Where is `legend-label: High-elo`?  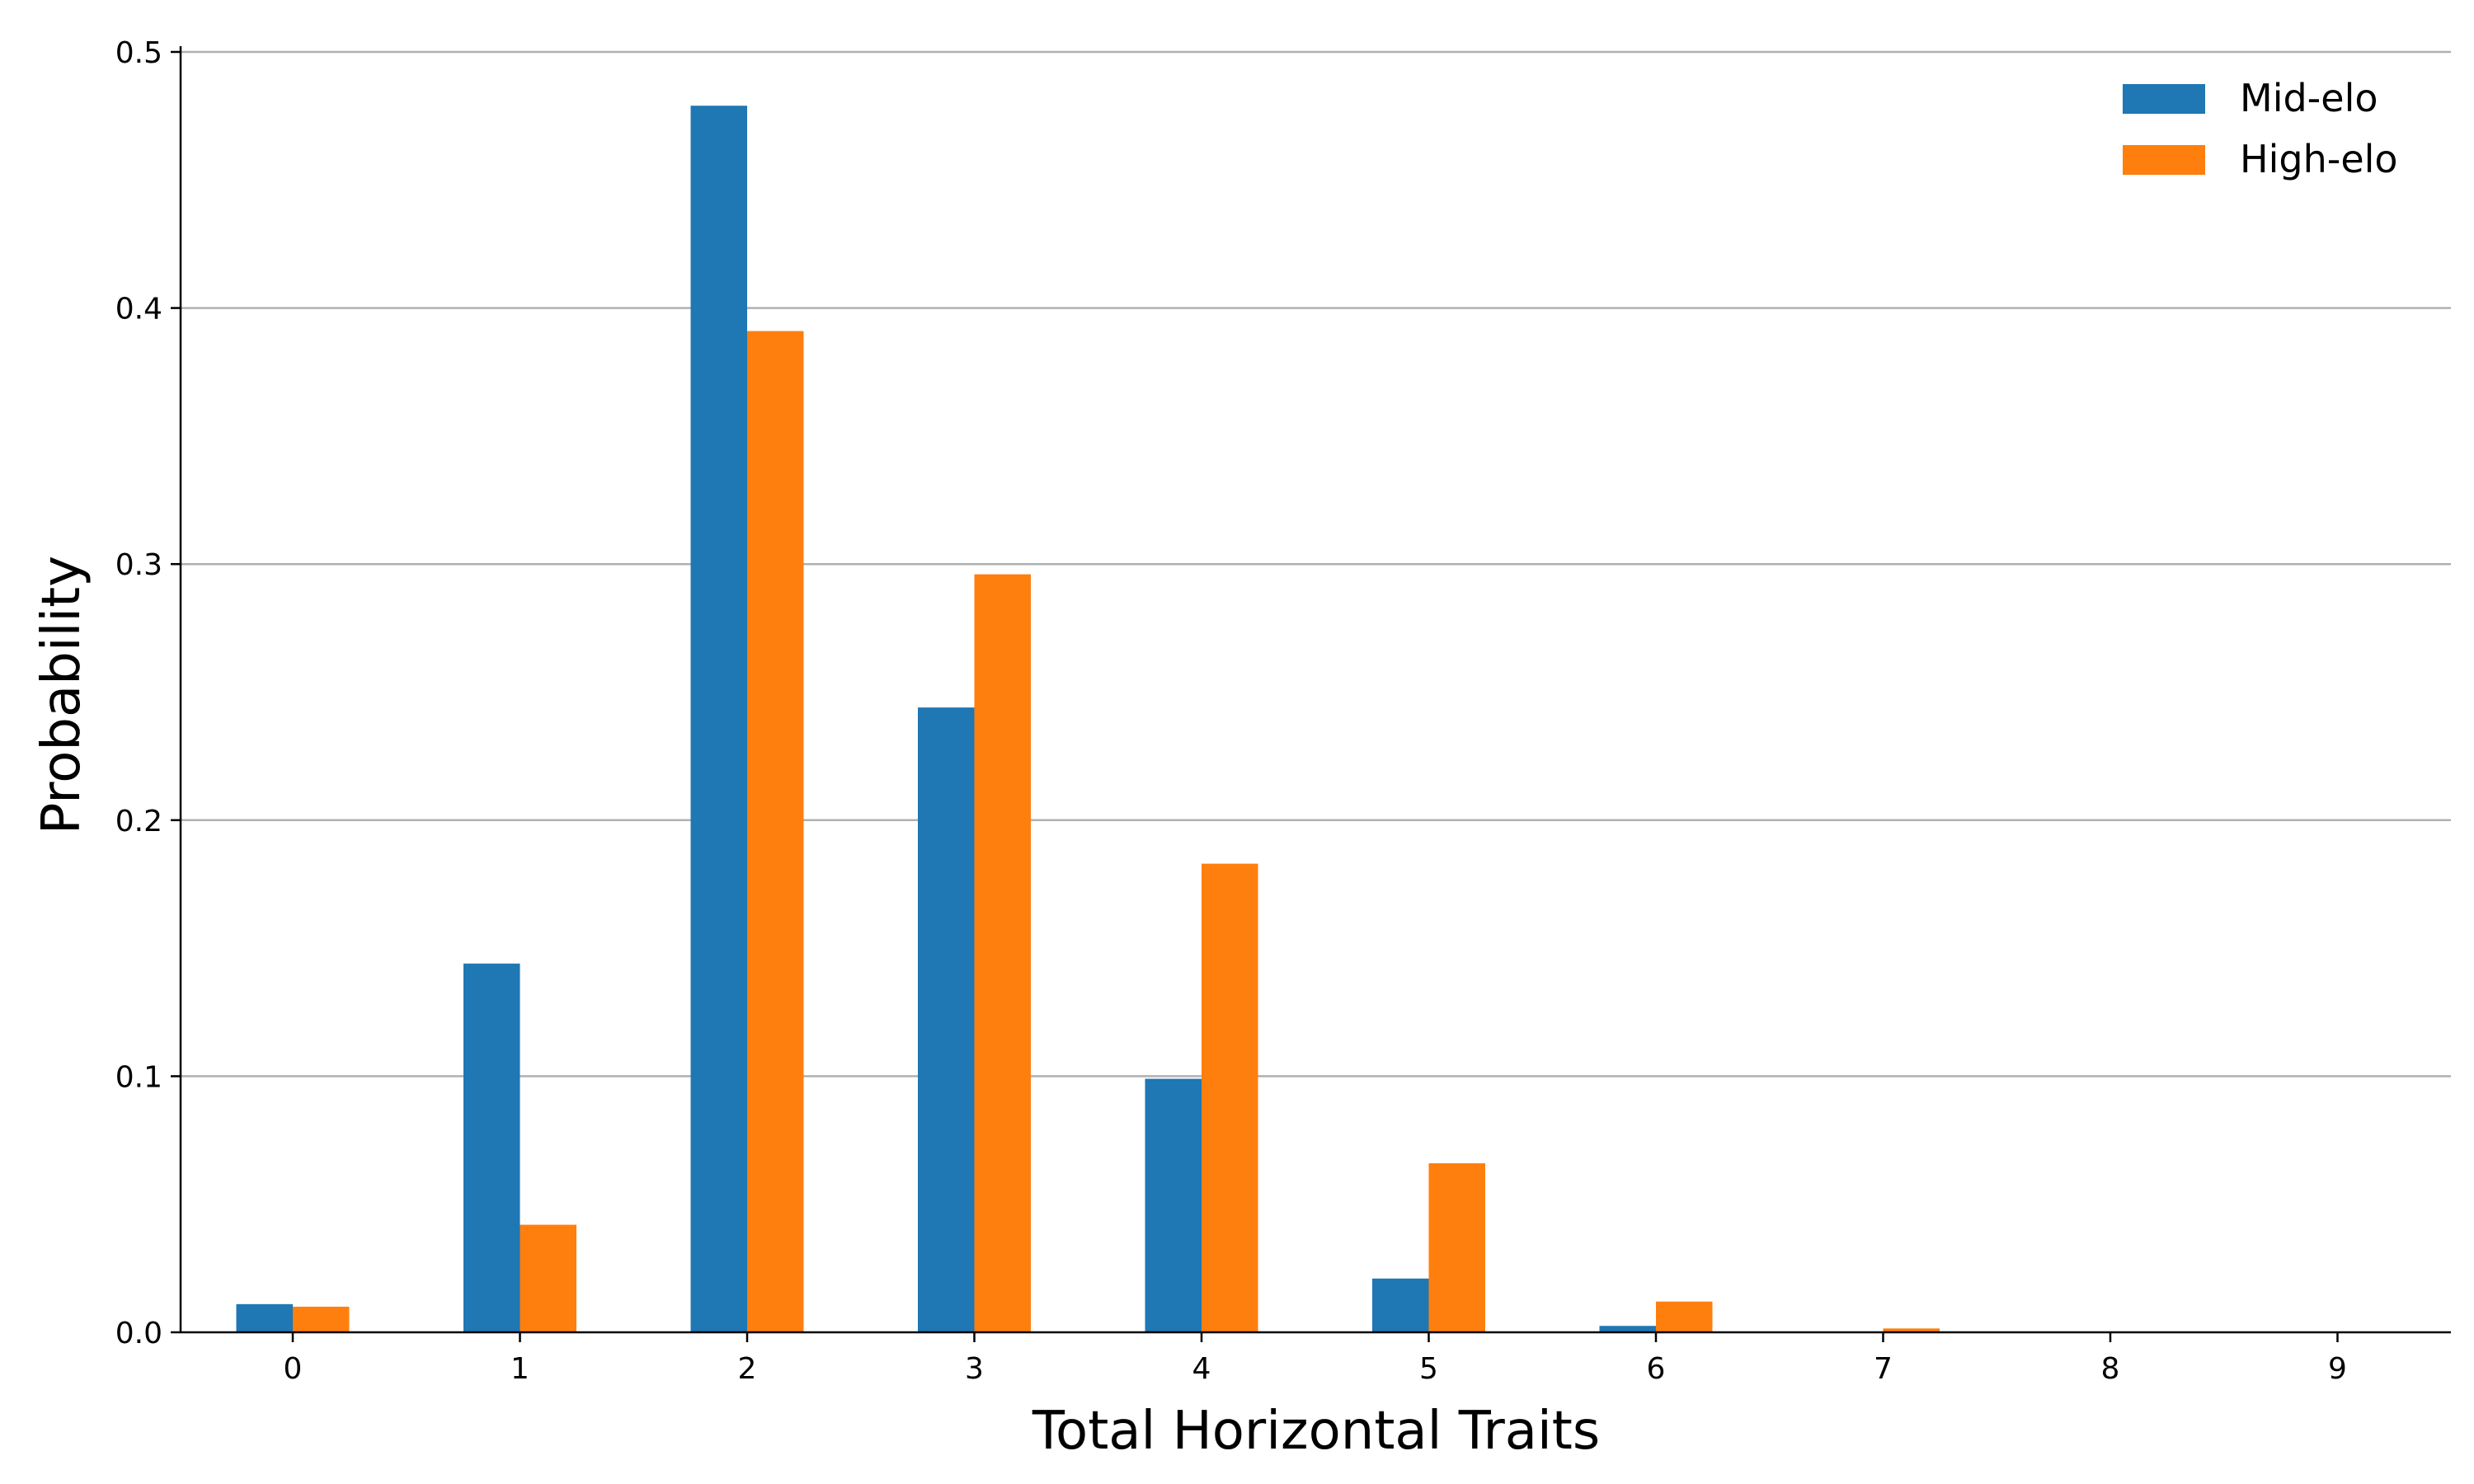
legend-label: High-elo is located at coordinates (2319, 159).